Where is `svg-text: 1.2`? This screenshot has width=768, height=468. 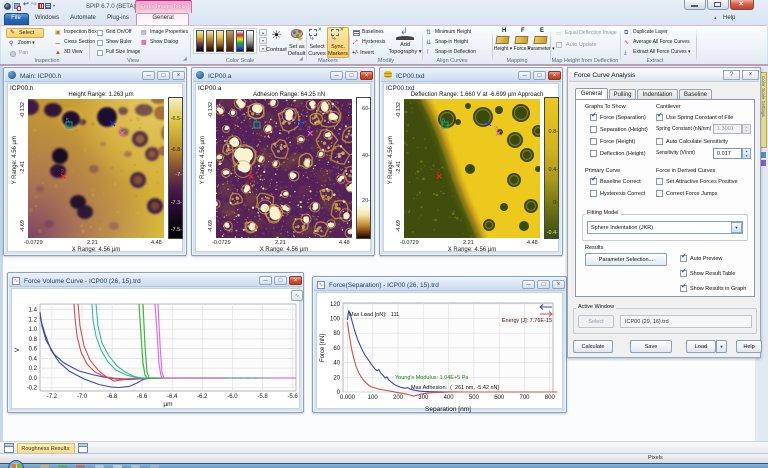 svg-text: 1.2 is located at coordinates (33, 320).